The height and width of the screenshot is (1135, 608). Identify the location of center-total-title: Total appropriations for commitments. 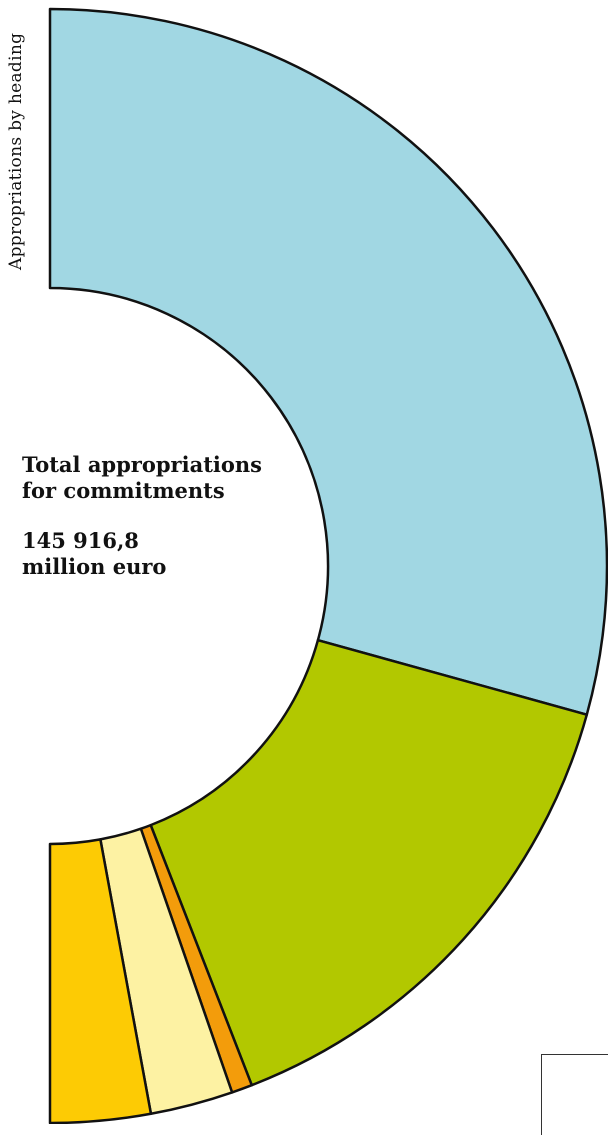
(142, 477).